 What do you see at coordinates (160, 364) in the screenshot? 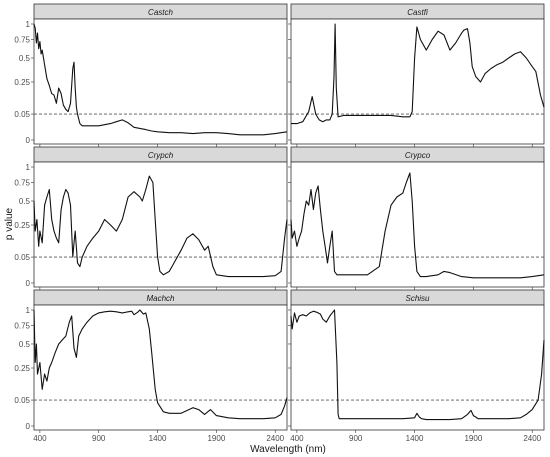
I see `series-line-machch` at bounding box center [160, 364].